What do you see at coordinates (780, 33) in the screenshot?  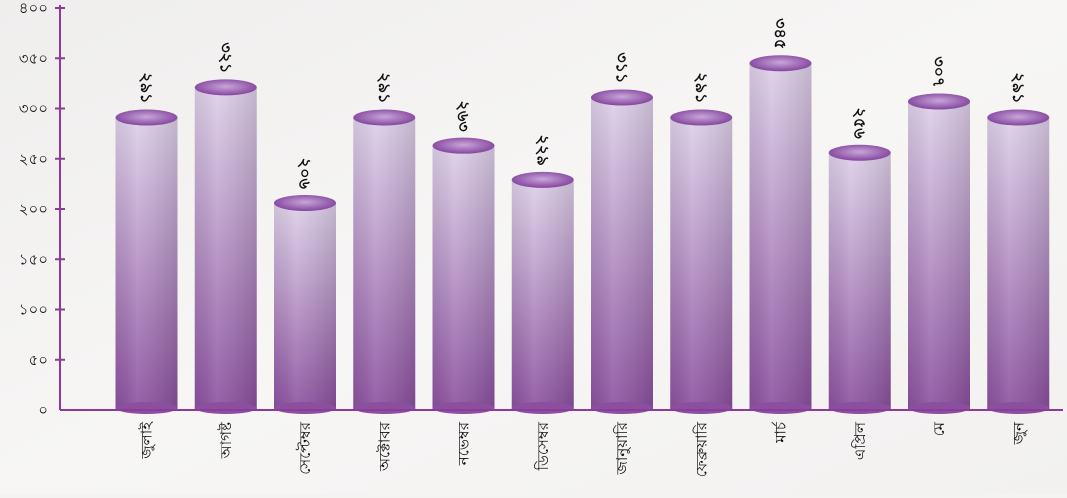 I see `value-label: ৩৪৫` at bounding box center [780, 33].